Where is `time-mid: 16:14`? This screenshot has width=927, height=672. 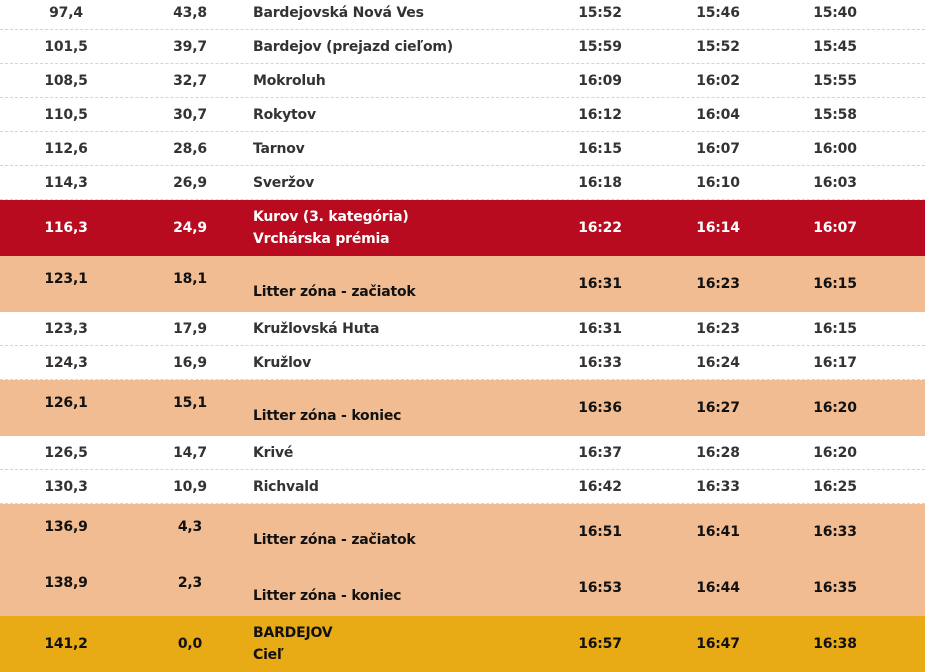
time-mid: 16:14 is located at coordinates (718, 228).